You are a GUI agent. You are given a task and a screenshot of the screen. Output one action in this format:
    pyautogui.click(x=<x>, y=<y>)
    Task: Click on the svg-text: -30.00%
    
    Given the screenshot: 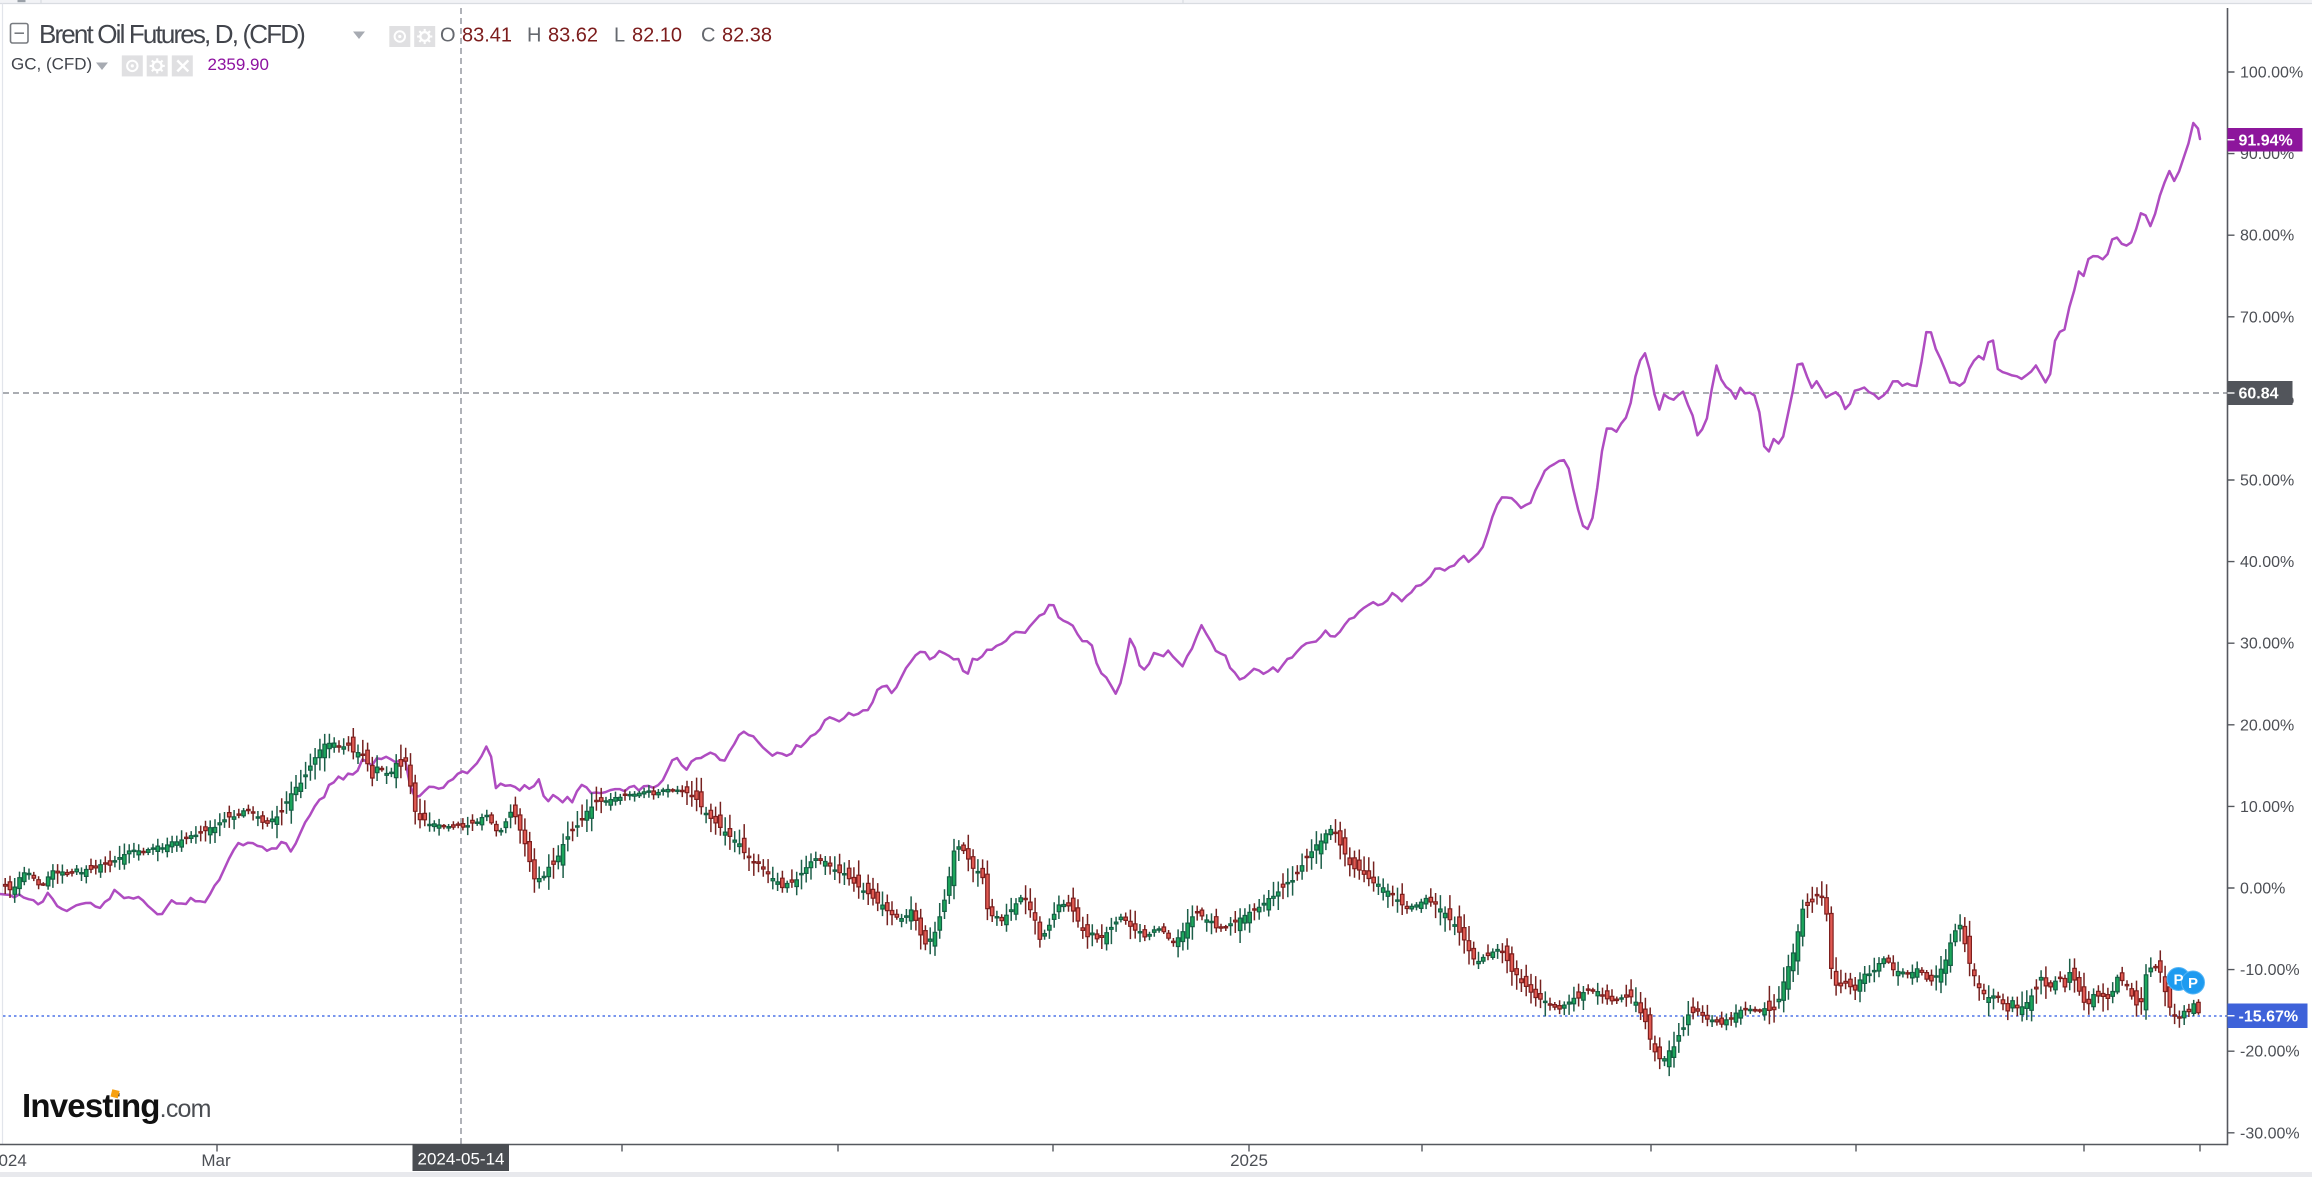 What is the action you would take?
    pyautogui.click(x=2270, y=1133)
    